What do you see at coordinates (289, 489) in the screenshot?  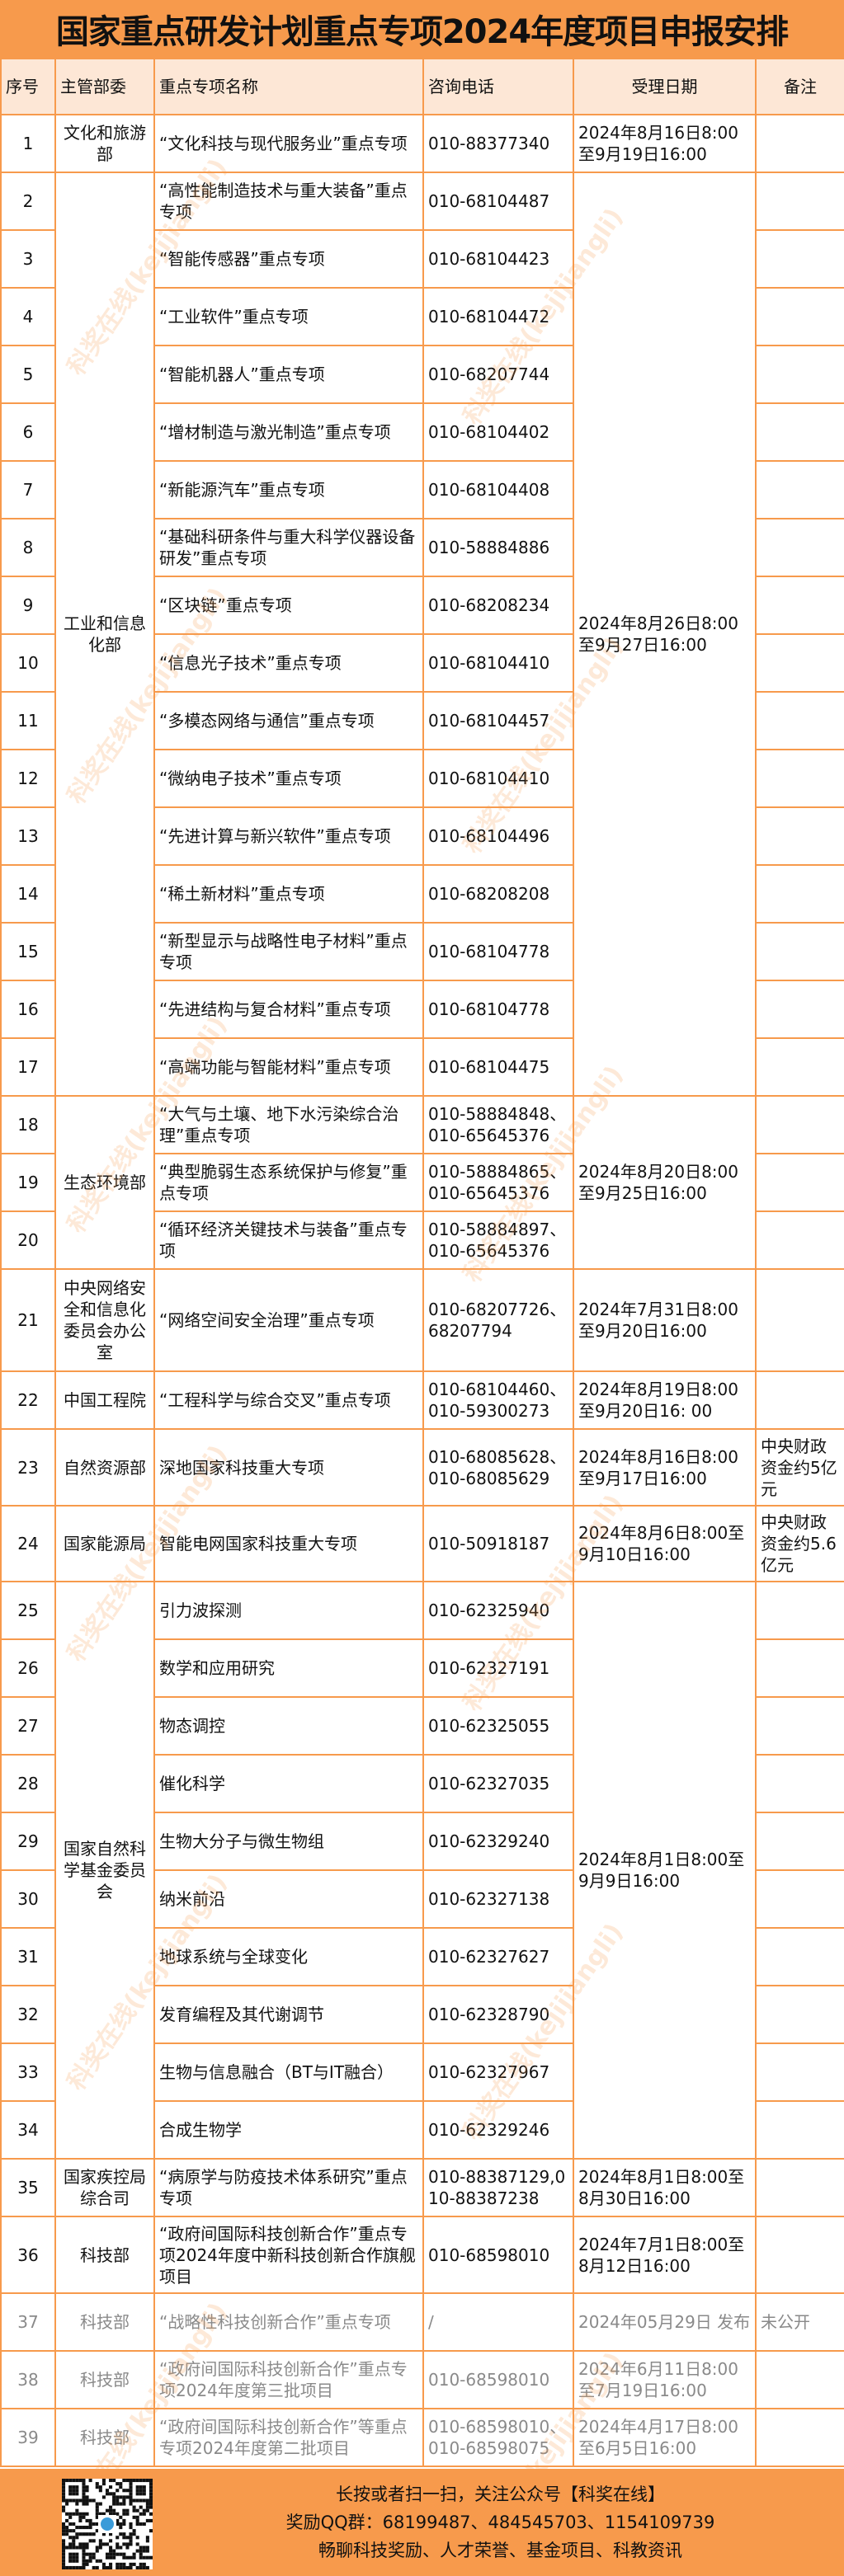 I see `project-name-cell: “新能源汽车”重点专项` at bounding box center [289, 489].